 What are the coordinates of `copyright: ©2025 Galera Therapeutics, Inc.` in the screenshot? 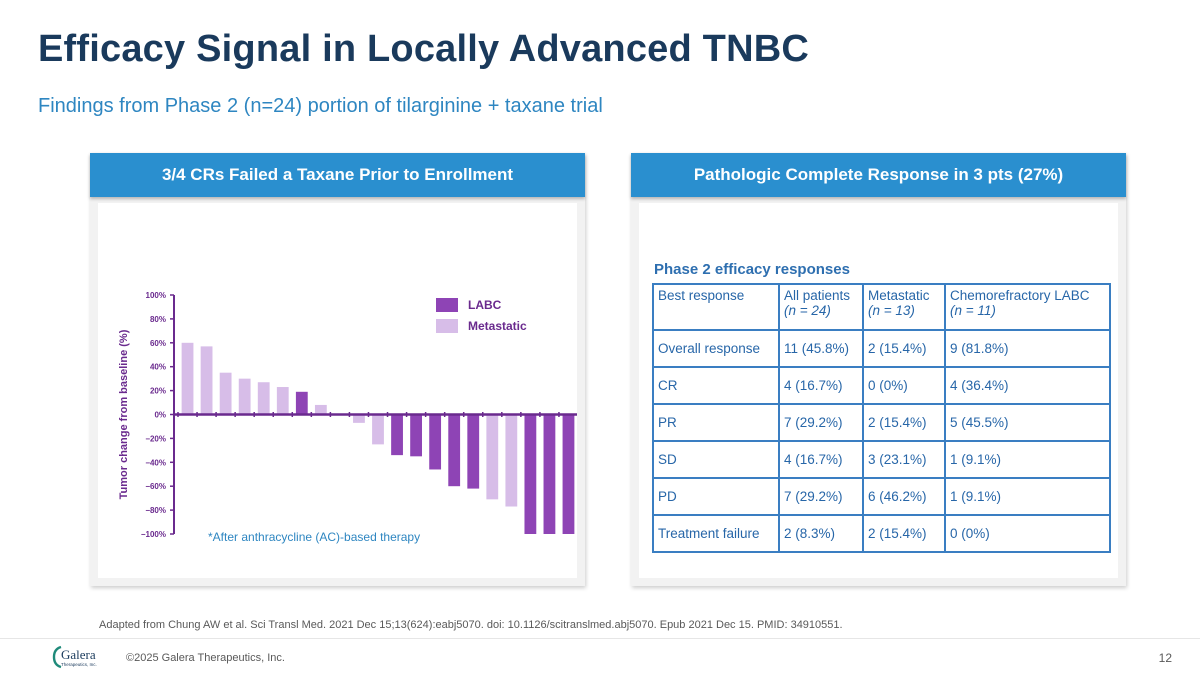 It's located at (205, 658).